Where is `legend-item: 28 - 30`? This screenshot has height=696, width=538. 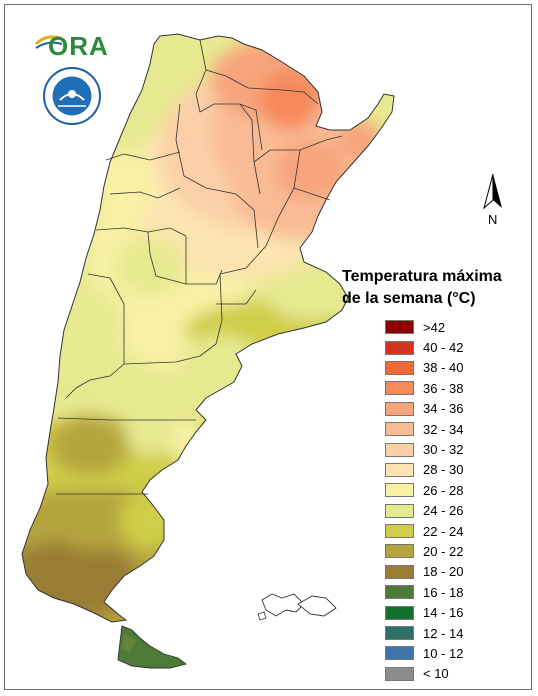 legend-item: 28 - 30 is located at coordinates (455, 470).